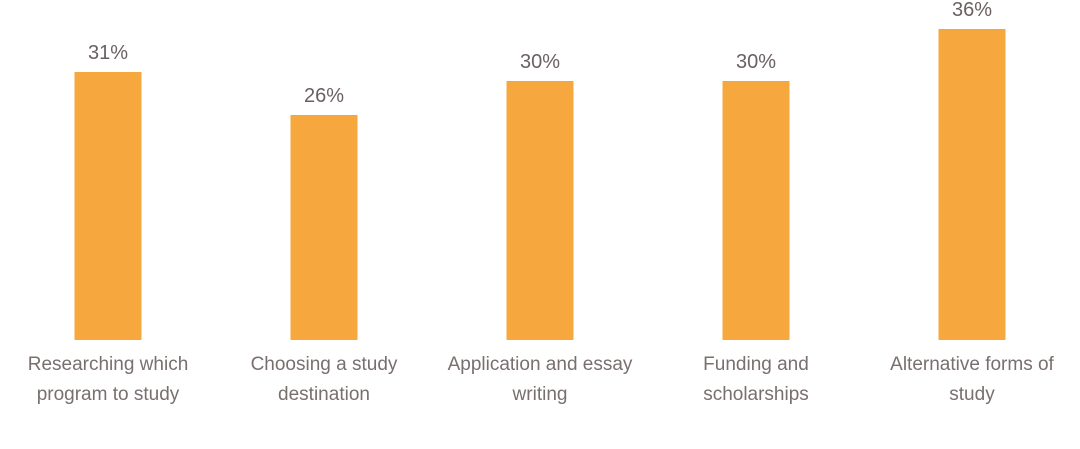 The image size is (1080, 449). Describe the element at coordinates (540, 379) in the screenshot. I see `bar-category-label: Application and essay writing` at that location.